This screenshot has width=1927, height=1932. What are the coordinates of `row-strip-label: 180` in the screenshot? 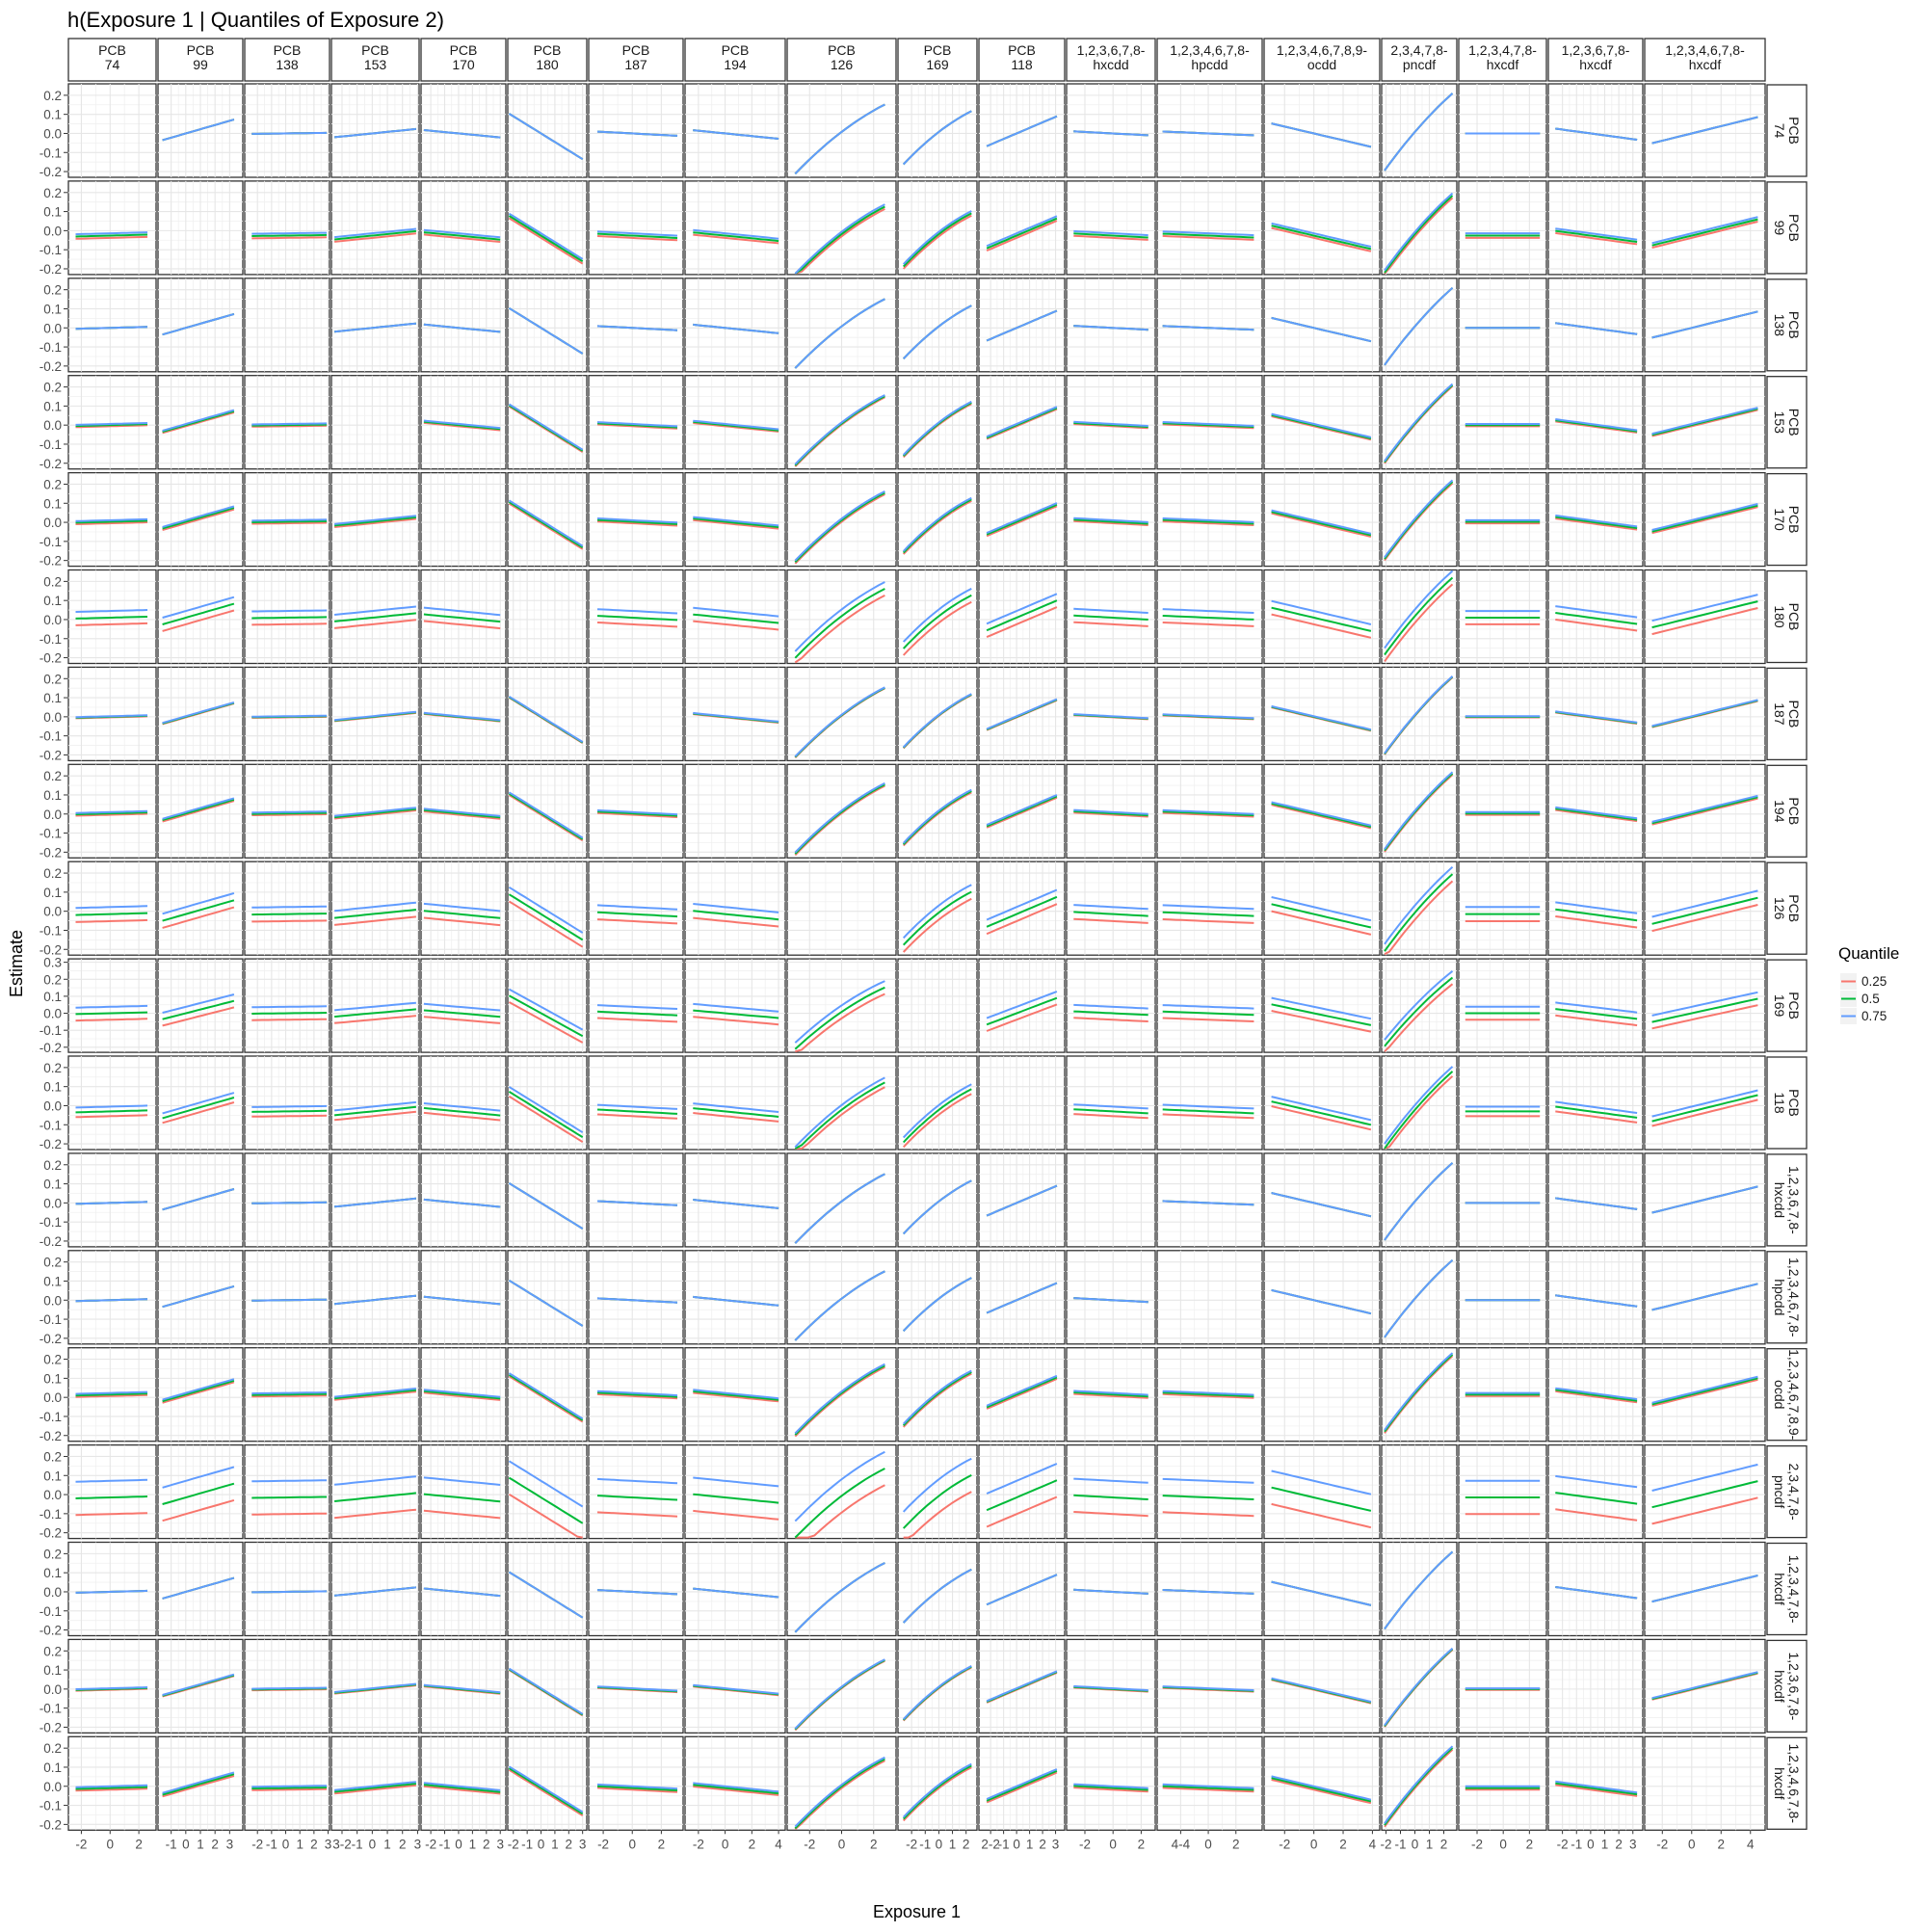 It's located at (1779, 616).